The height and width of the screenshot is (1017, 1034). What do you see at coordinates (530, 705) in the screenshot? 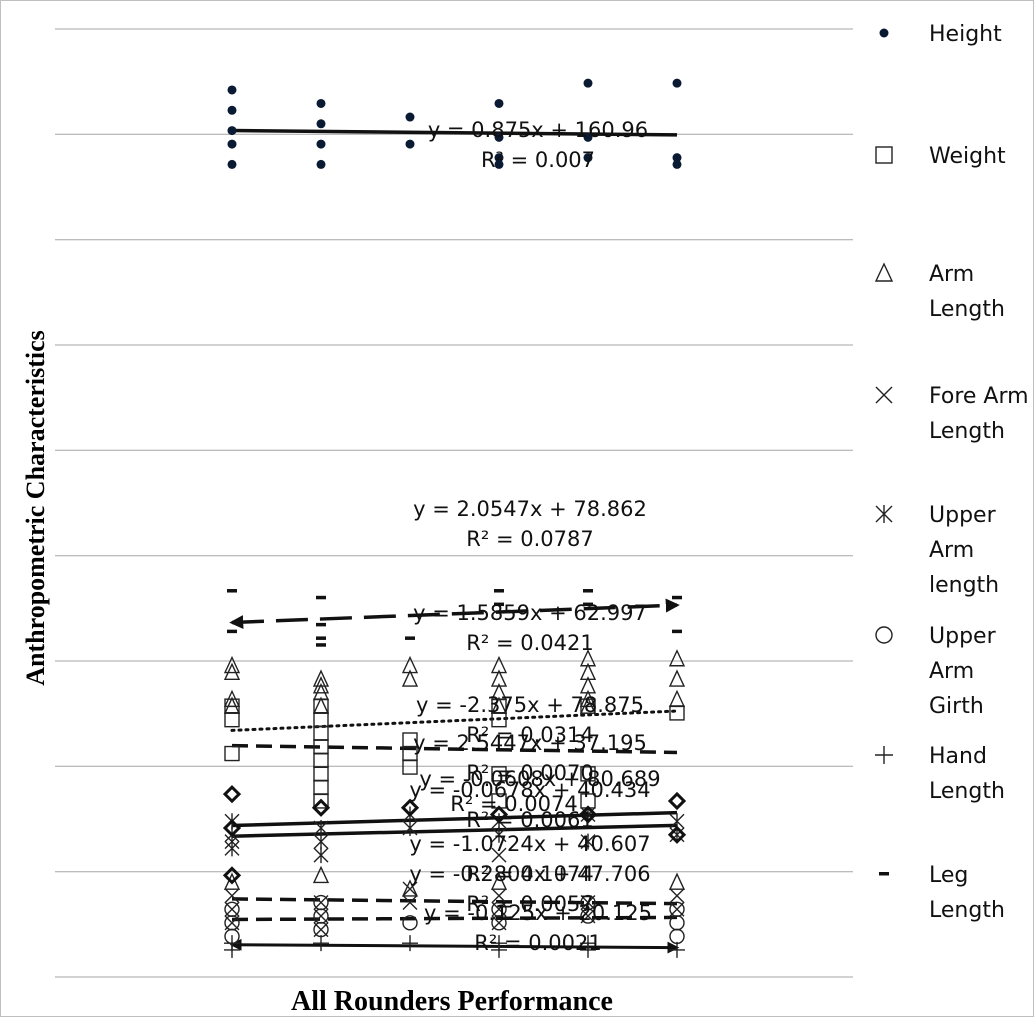
I see `trendline-equation: y = -2.375x + 78.875` at bounding box center [530, 705].